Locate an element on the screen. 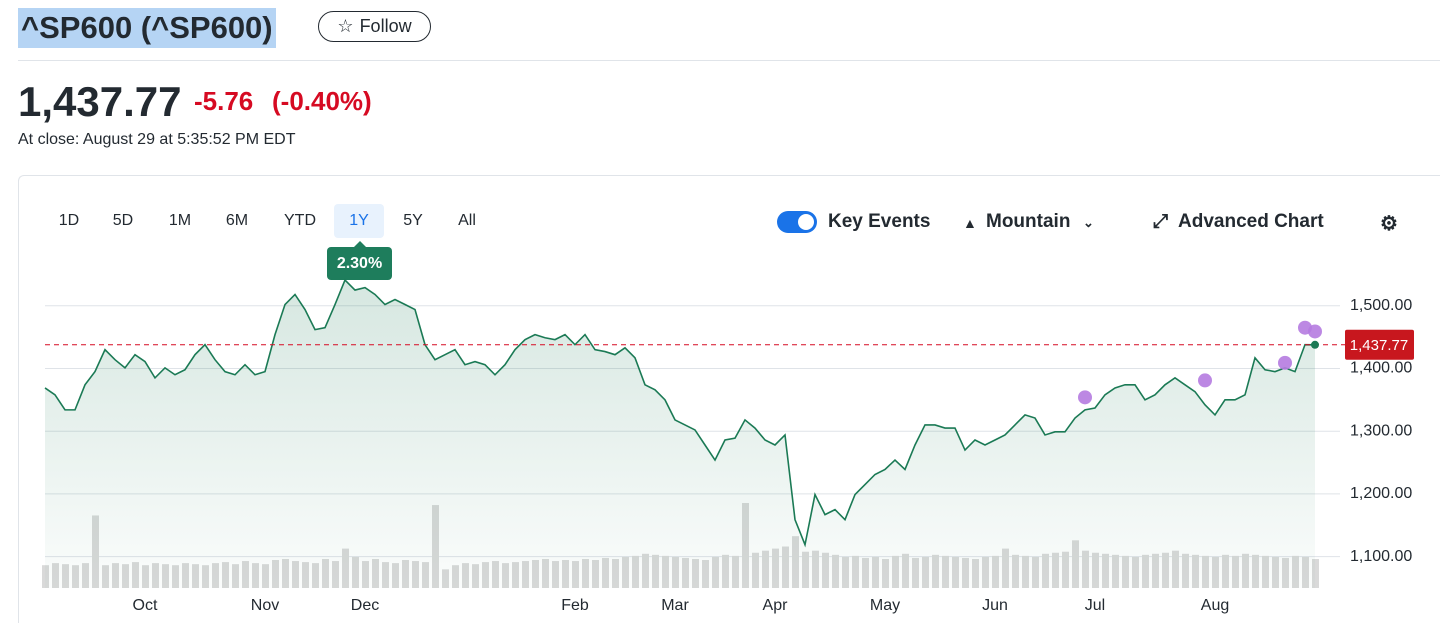  mountain-icon: ▲ is located at coordinates (970, 223).